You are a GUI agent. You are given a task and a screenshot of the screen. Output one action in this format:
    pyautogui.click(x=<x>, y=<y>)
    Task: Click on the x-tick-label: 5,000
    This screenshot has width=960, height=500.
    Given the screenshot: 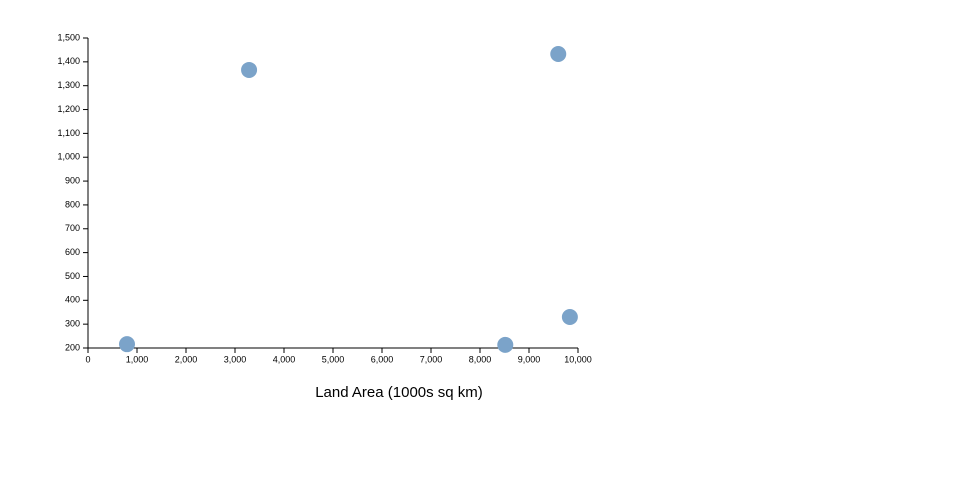 What is the action you would take?
    pyautogui.click(x=333, y=359)
    